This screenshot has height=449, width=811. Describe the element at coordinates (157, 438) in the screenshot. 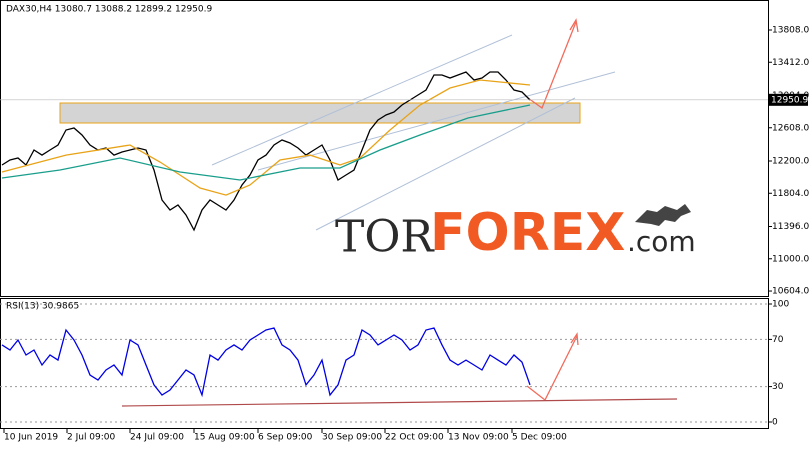

I see `x-tick-label: 24 Jul 09:00` at that location.